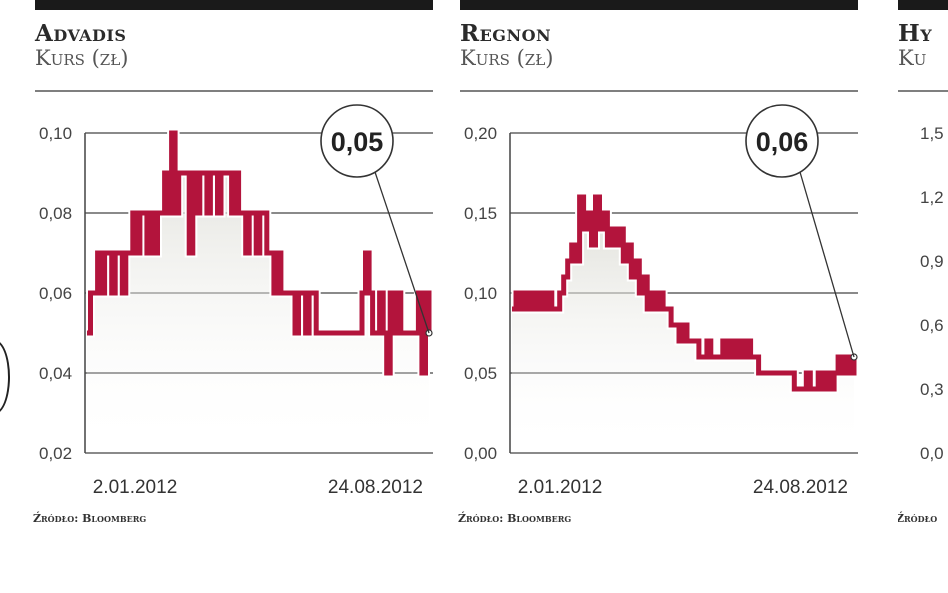  What do you see at coordinates (506, 33) in the screenshot?
I see `company-title: Regnon` at bounding box center [506, 33].